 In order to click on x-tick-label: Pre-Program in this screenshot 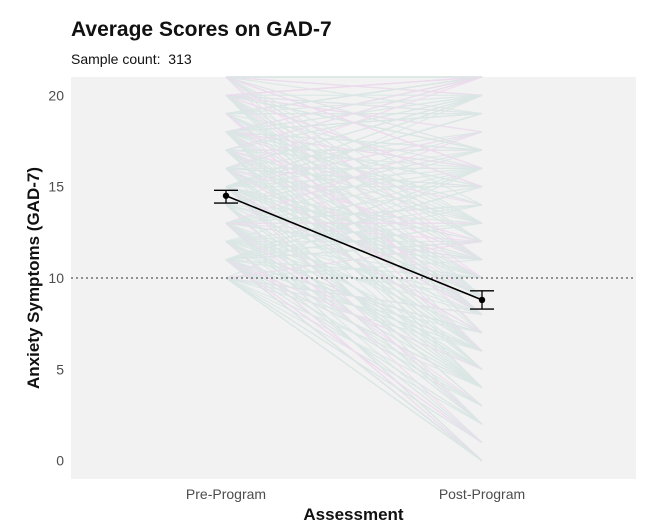, I will do `click(226, 494)`.